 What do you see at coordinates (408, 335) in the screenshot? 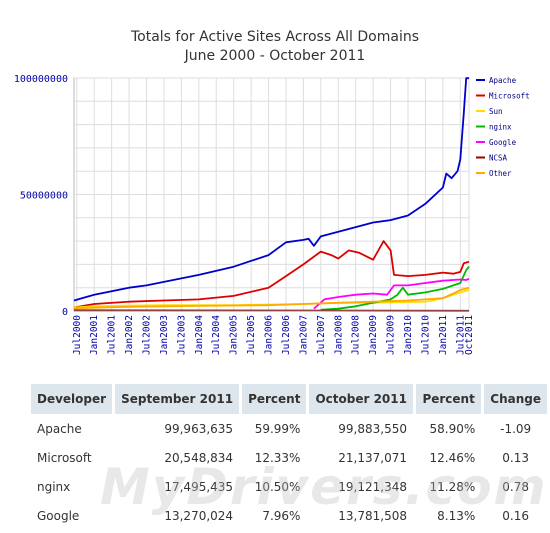
I see `x-tick-label: Jan2010` at bounding box center [408, 335].